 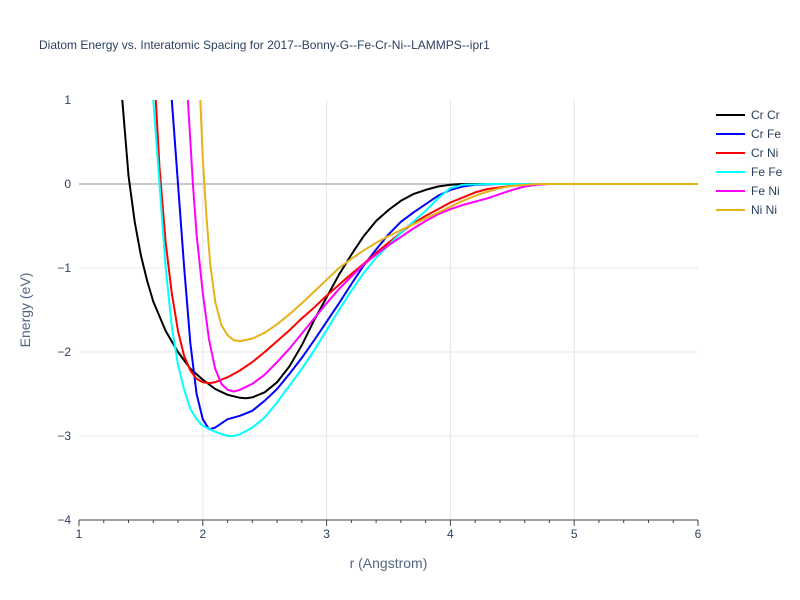 What do you see at coordinates (574, 534) in the screenshot?
I see `x-tick-label: 5` at bounding box center [574, 534].